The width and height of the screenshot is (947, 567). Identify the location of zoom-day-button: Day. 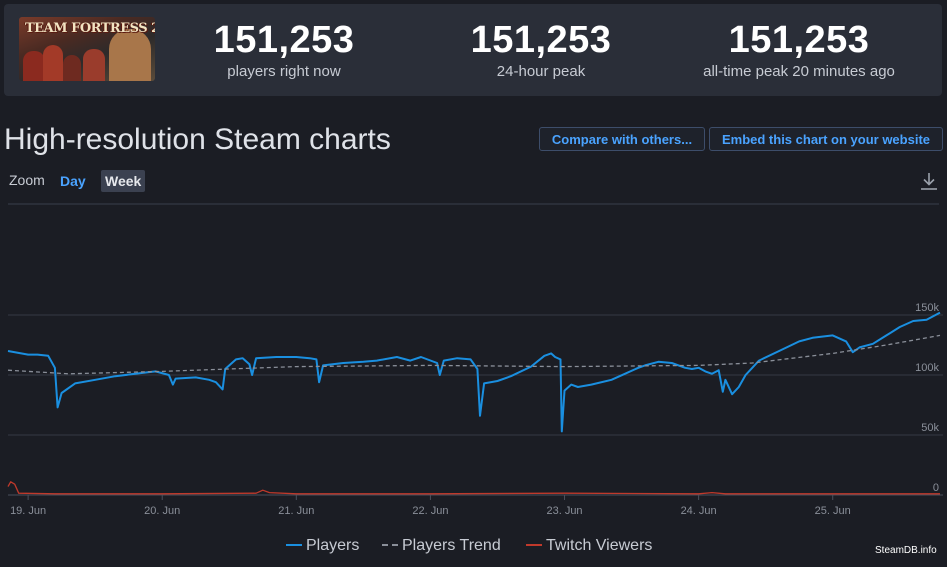
(73, 181).